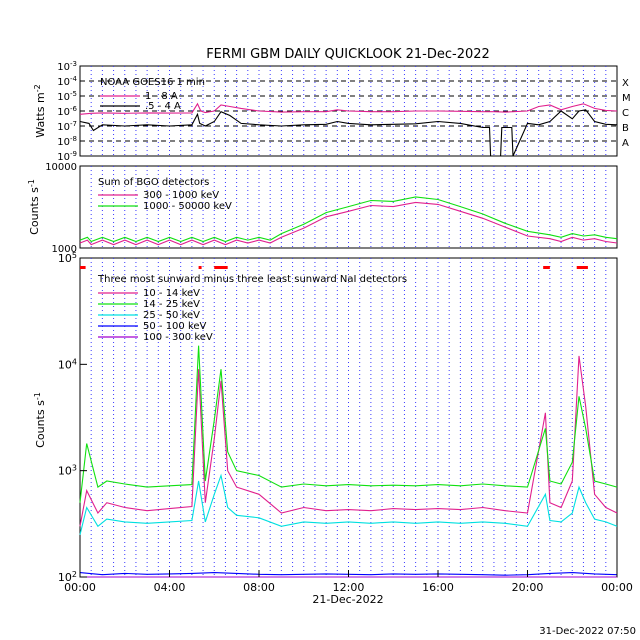  What do you see at coordinates (72, 417) in the screenshot?
I see `nai-y-ticks: 102 103 104 105` at bounding box center [72, 417].